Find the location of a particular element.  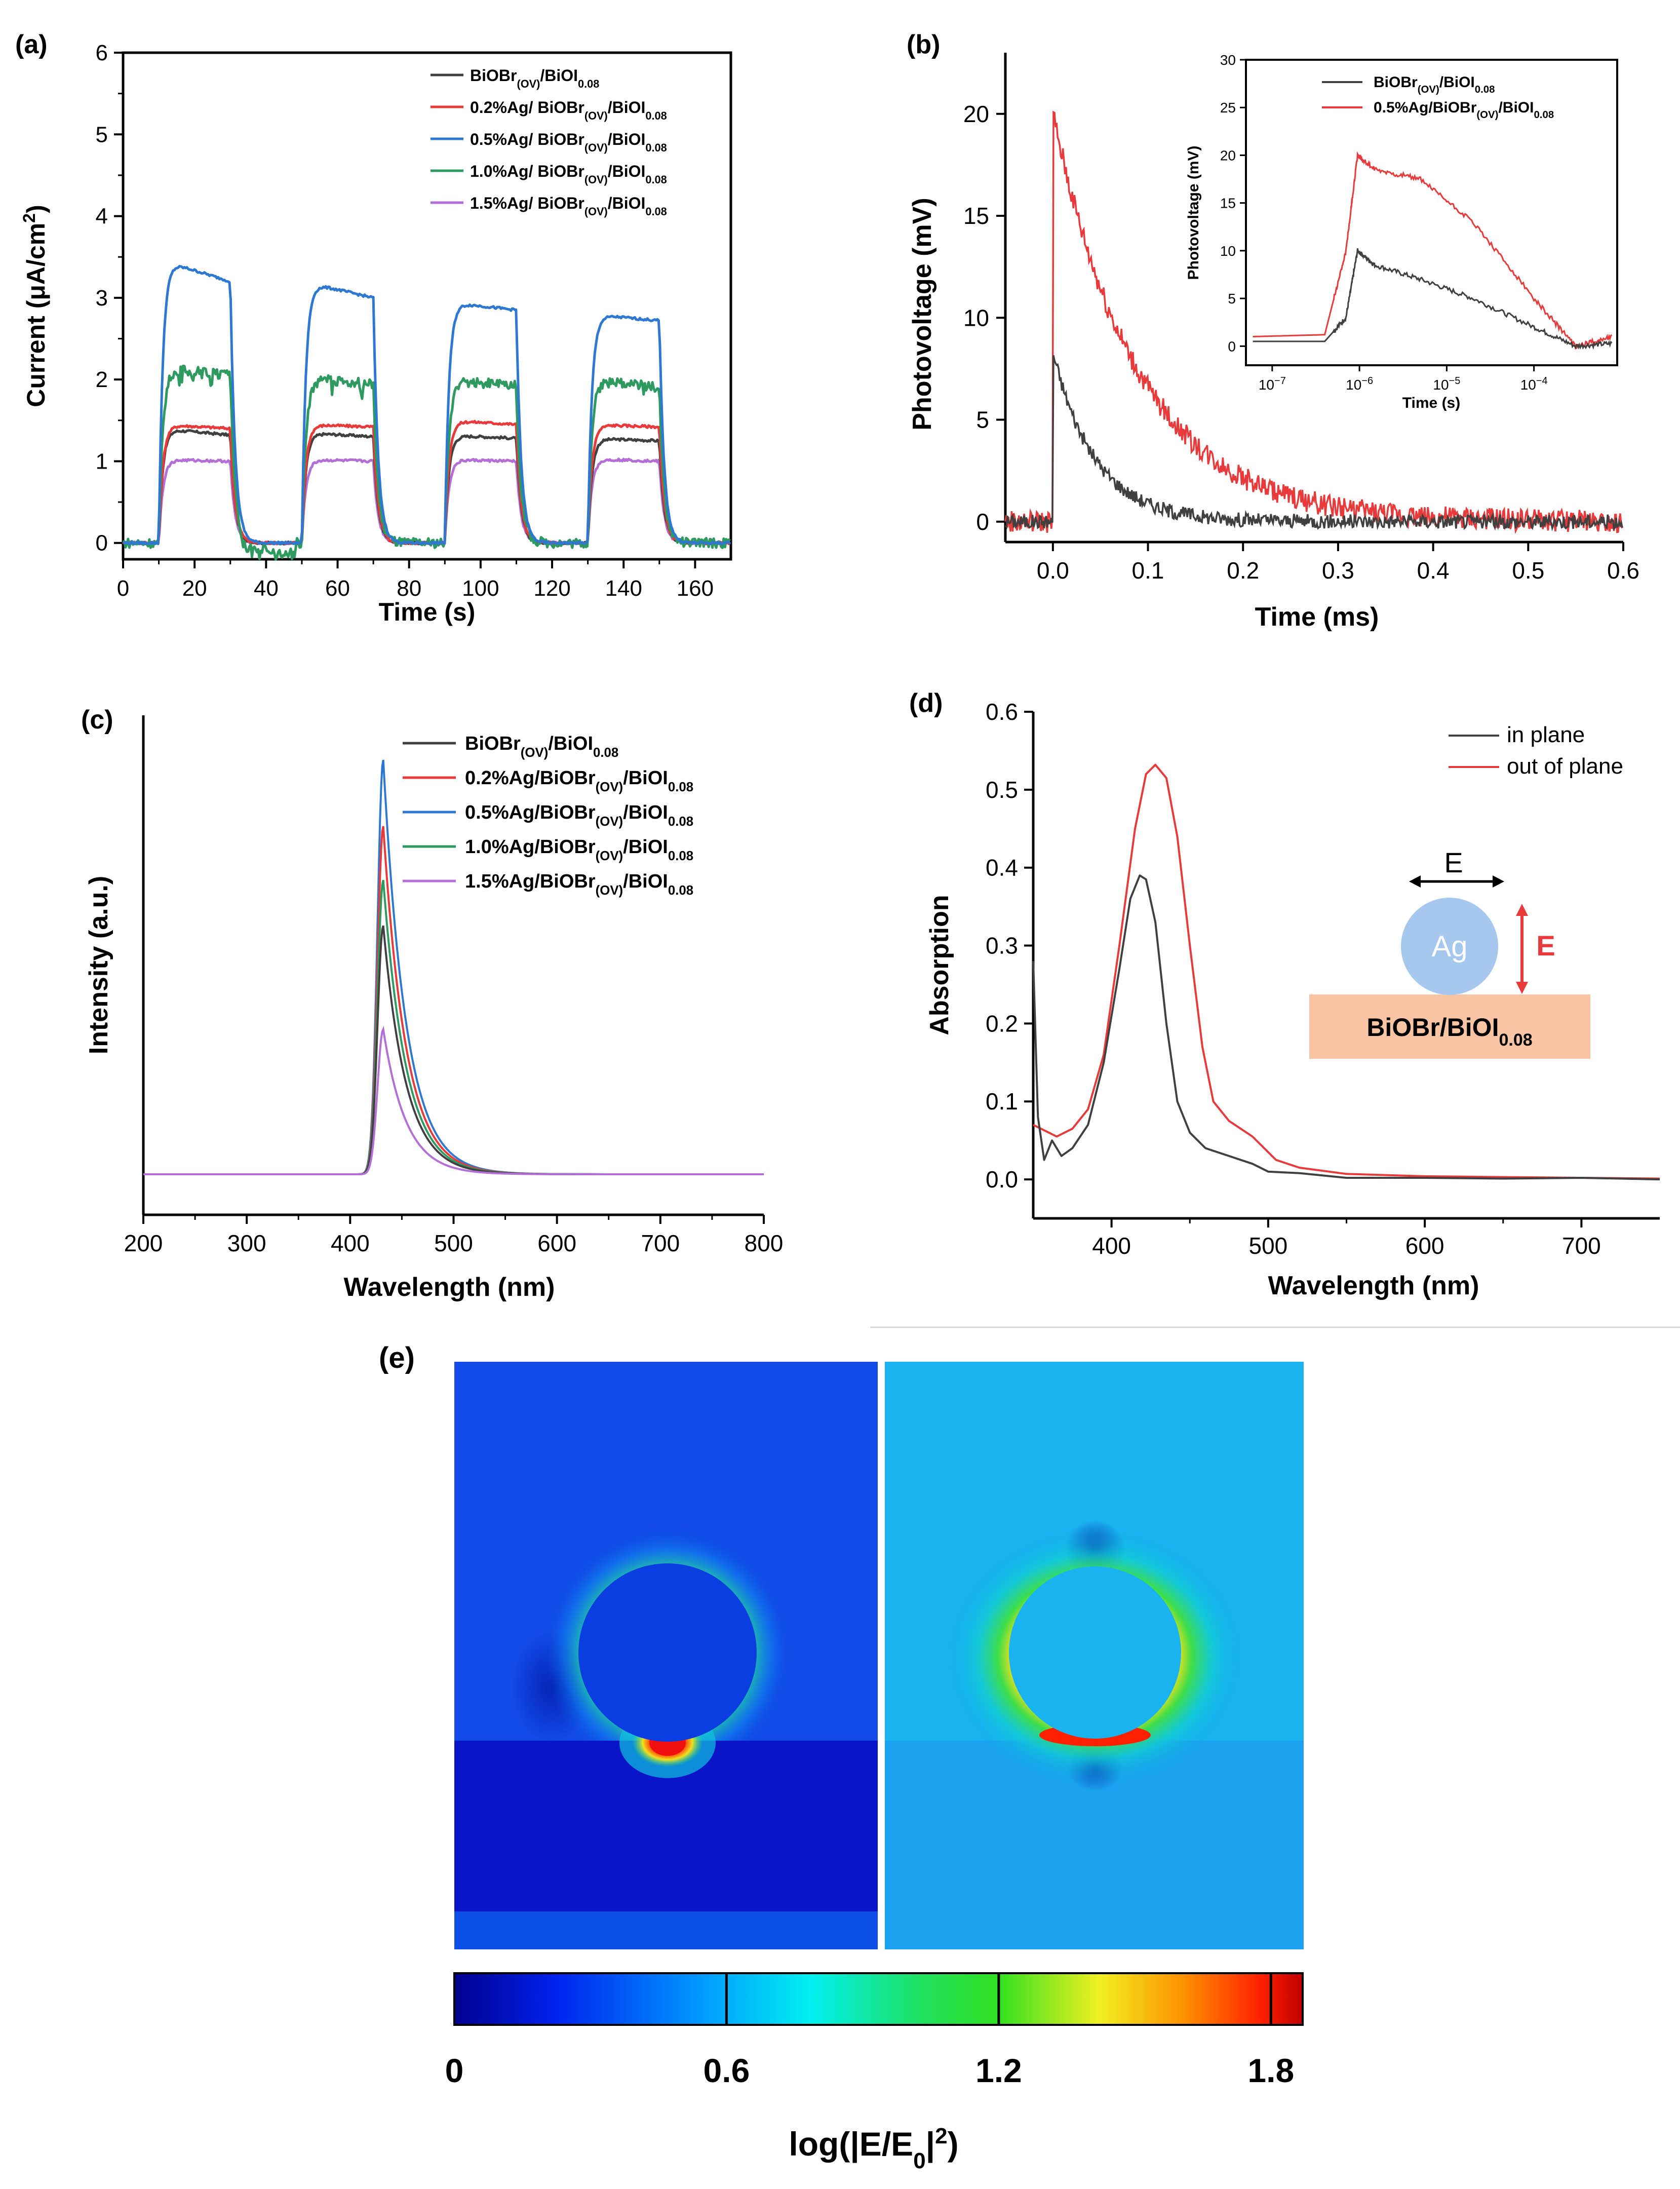

b-inset-xtick-label: 10⁻⁷ is located at coordinates (1272, 384).